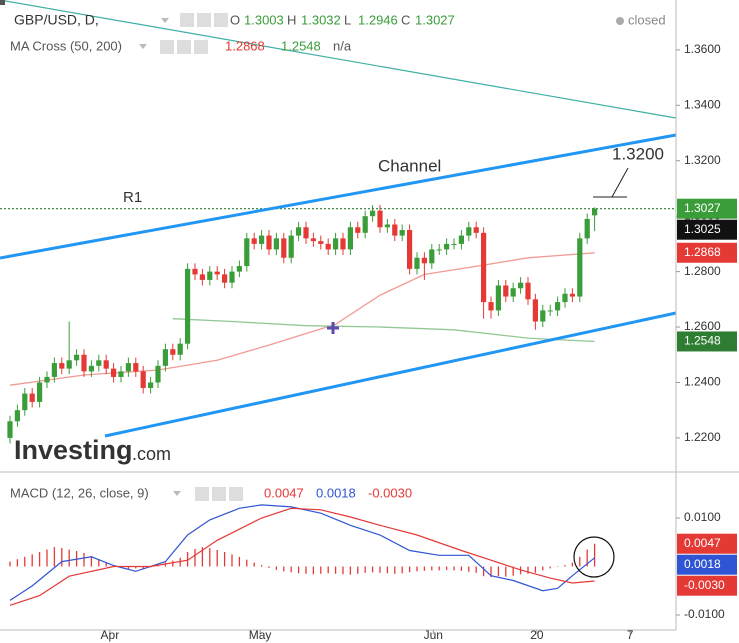 This screenshot has width=739, height=643. Describe the element at coordinates (284, 492) in the screenshot. I see `macd-value: 0.0047` at that location.